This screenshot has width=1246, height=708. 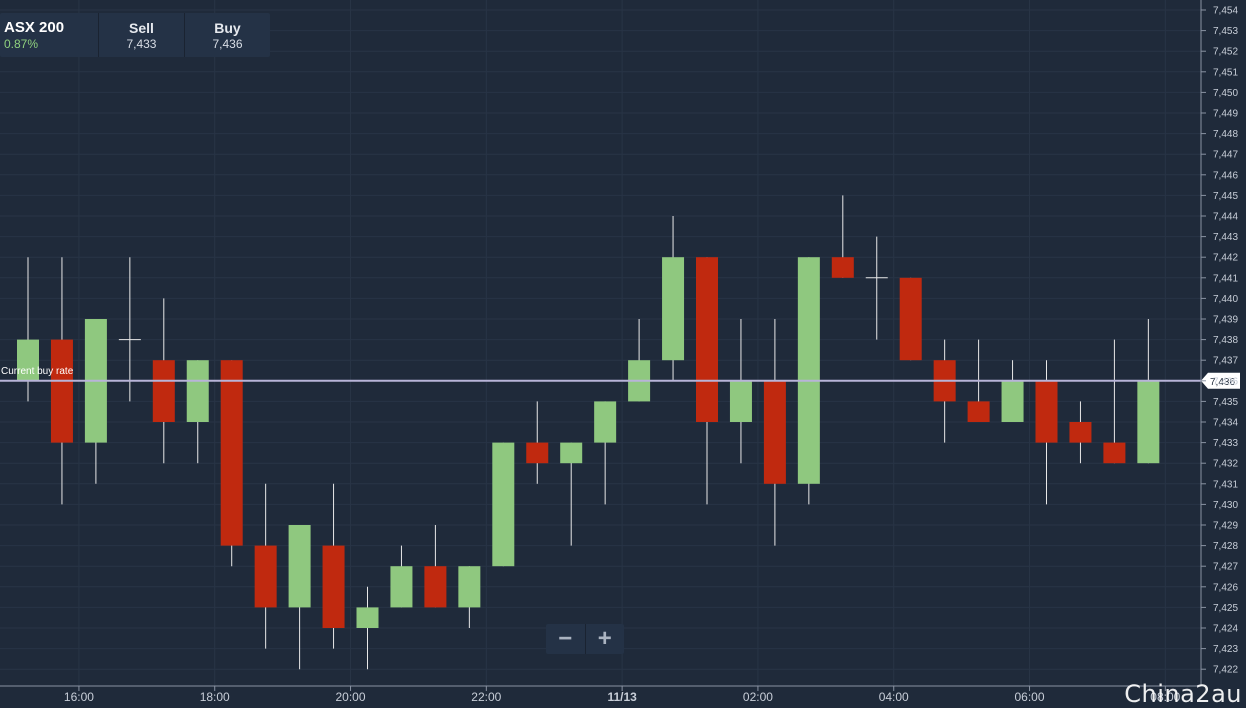 What do you see at coordinates (1030, 697) in the screenshot?
I see `x-tick-label: 06:00` at bounding box center [1030, 697].